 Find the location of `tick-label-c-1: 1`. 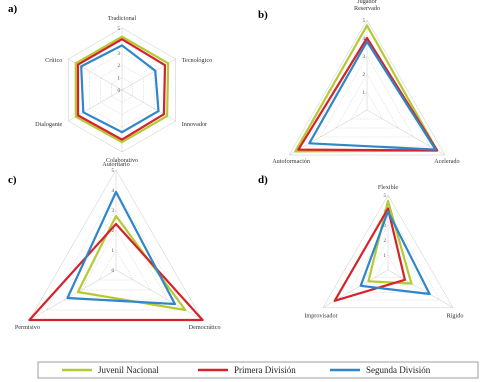

tick-label-c-1: 1 is located at coordinates (113, 251).